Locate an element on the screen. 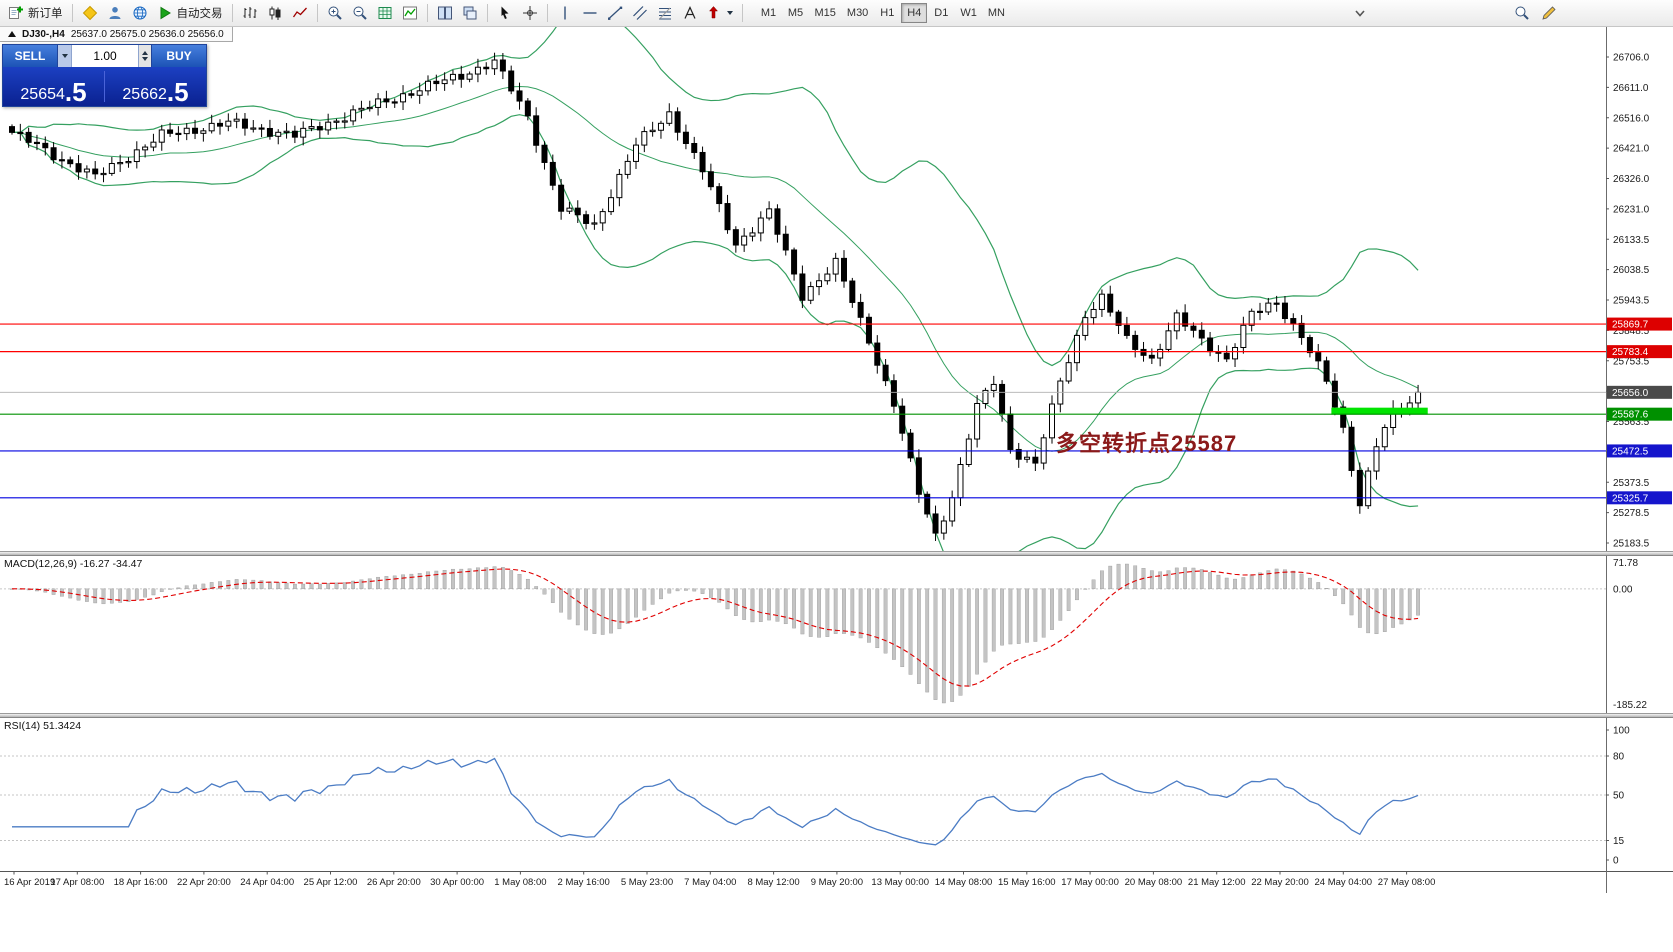 The image size is (1673, 952). timeframe-button-m15: M15 is located at coordinates (825, 13).